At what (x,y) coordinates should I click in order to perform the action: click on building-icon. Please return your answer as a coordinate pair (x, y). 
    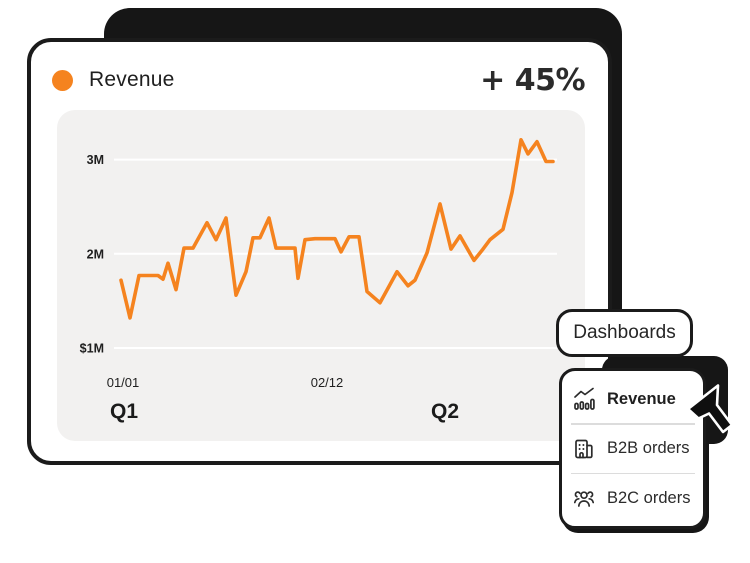
    Looking at the image, I should click on (584, 449).